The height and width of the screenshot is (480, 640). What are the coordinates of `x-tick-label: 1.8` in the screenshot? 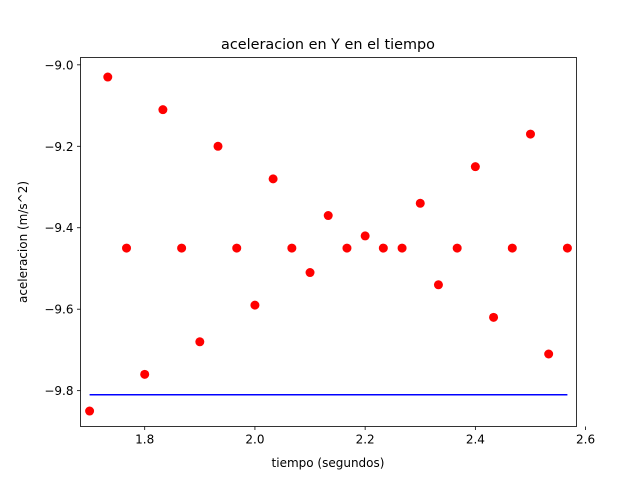 It's located at (144, 440).